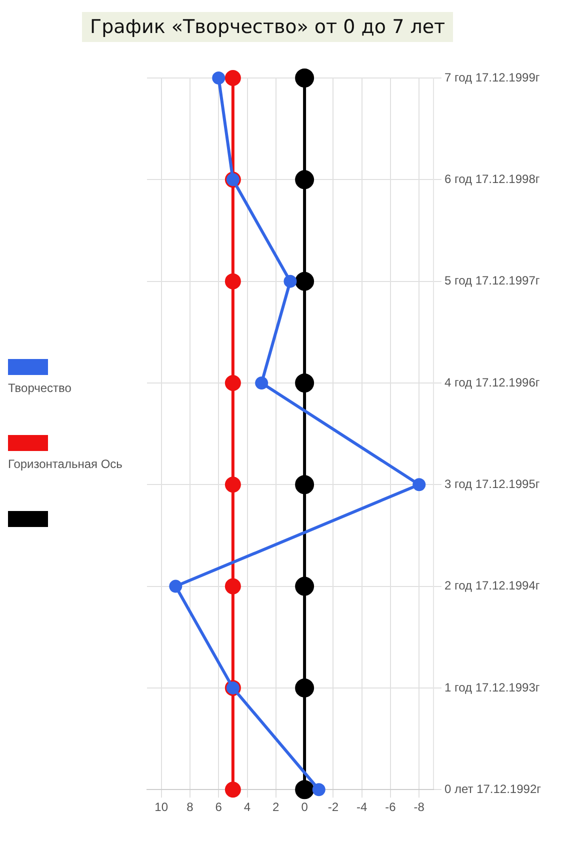  What do you see at coordinates (161, 807) in the screenshot?
I see `x-tick-label: 10` at bounding box center [161, 807].